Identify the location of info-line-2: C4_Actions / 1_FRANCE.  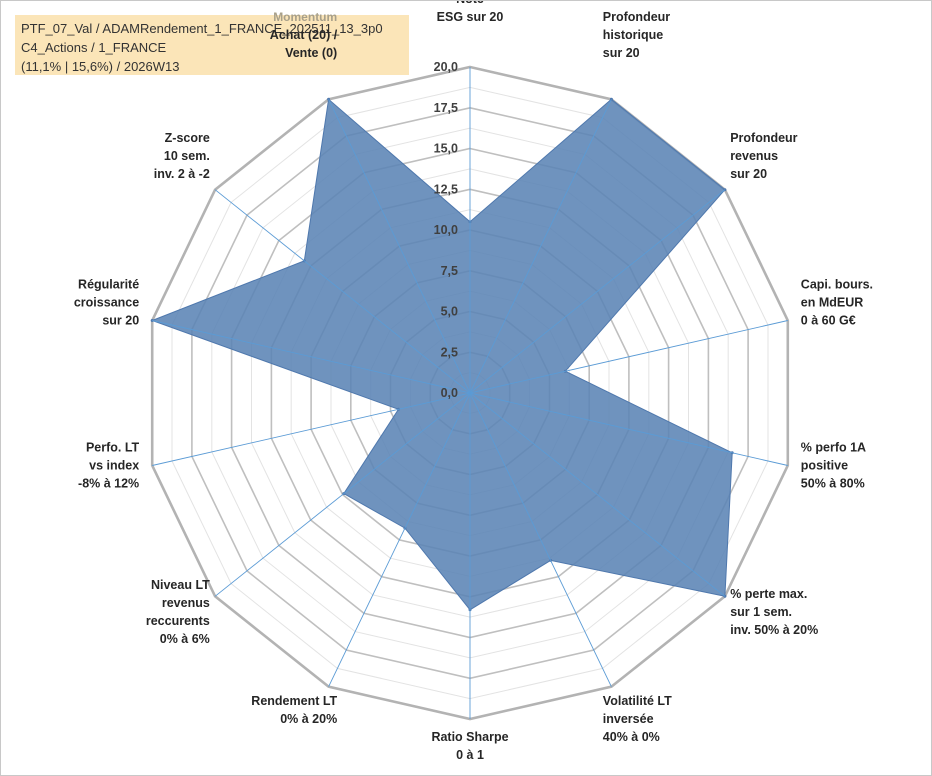
(94, 47).